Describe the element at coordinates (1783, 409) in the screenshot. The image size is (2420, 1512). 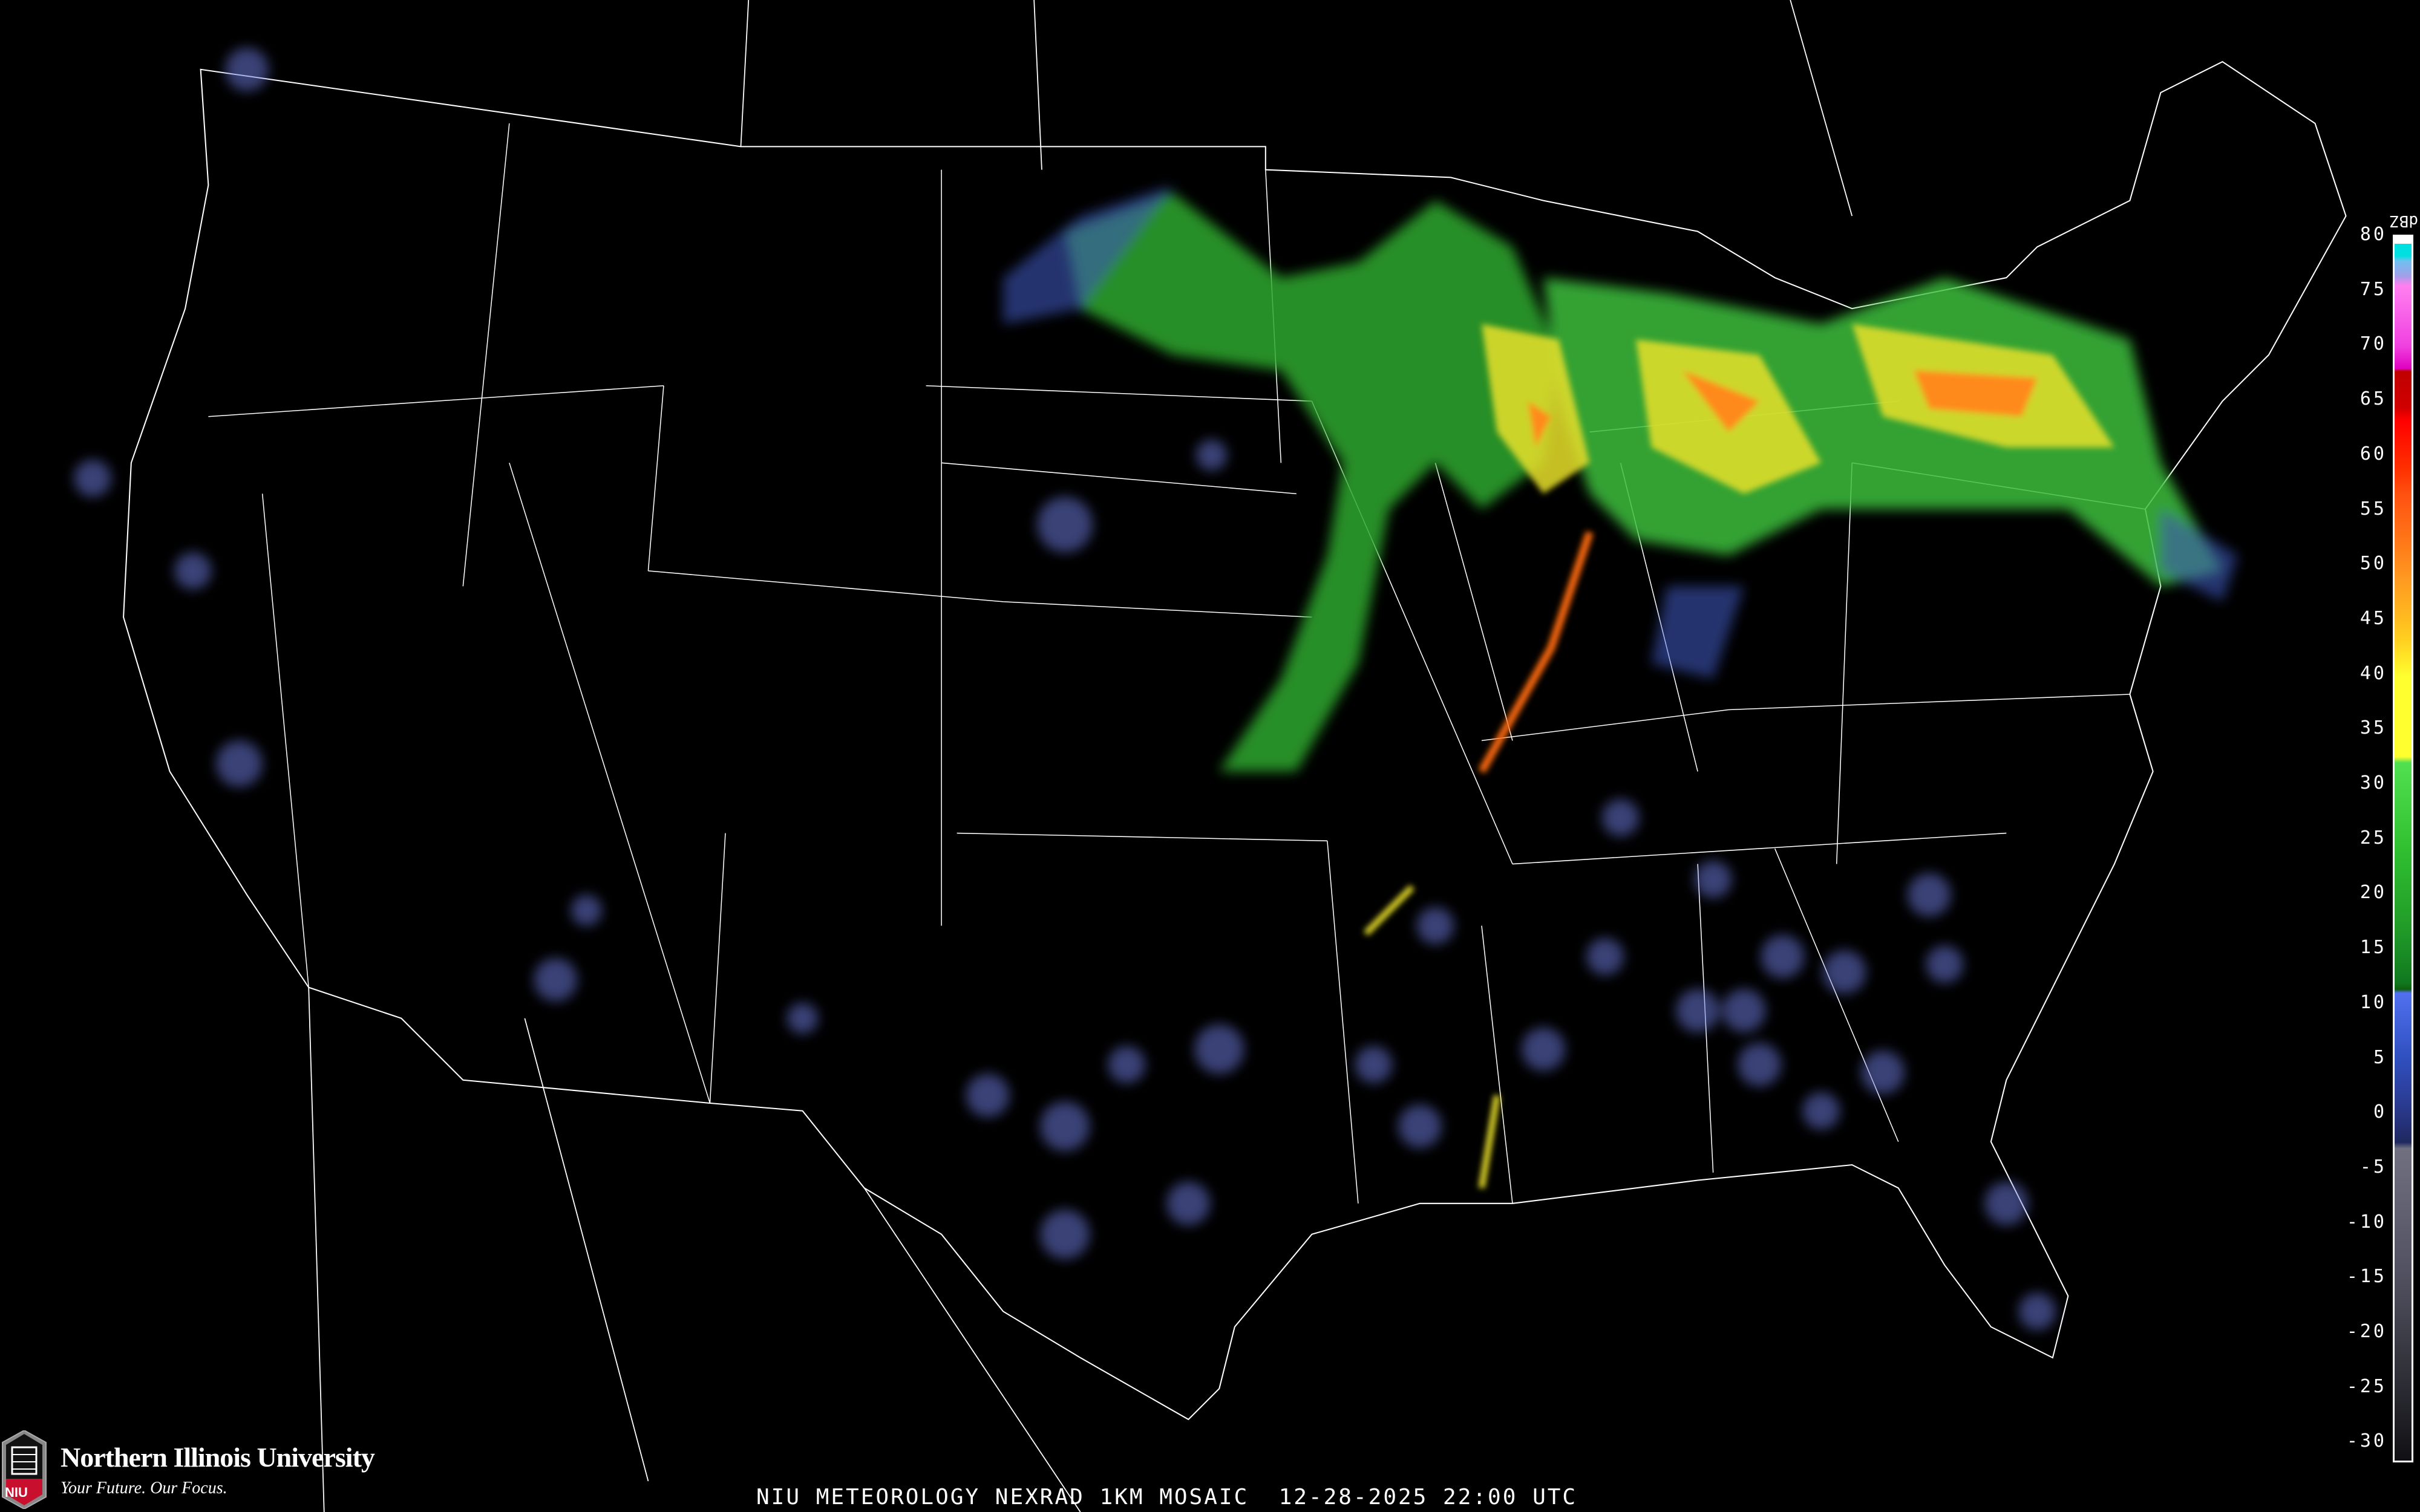
I see `echo-orange-cores` at that location.